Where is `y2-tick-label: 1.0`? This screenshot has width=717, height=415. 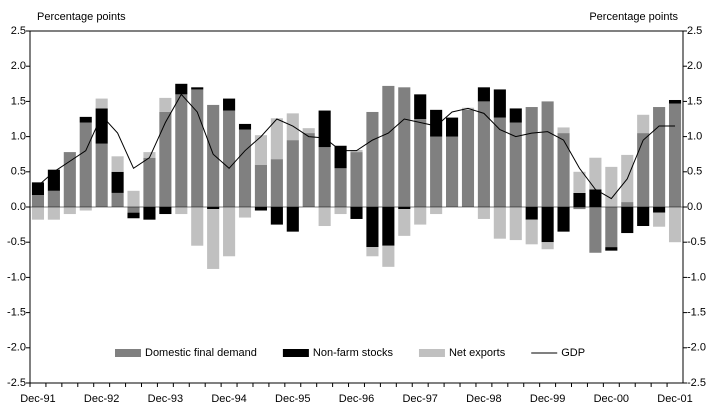 y2-tick-label: 1.0 is located at coordinates (694, 137).